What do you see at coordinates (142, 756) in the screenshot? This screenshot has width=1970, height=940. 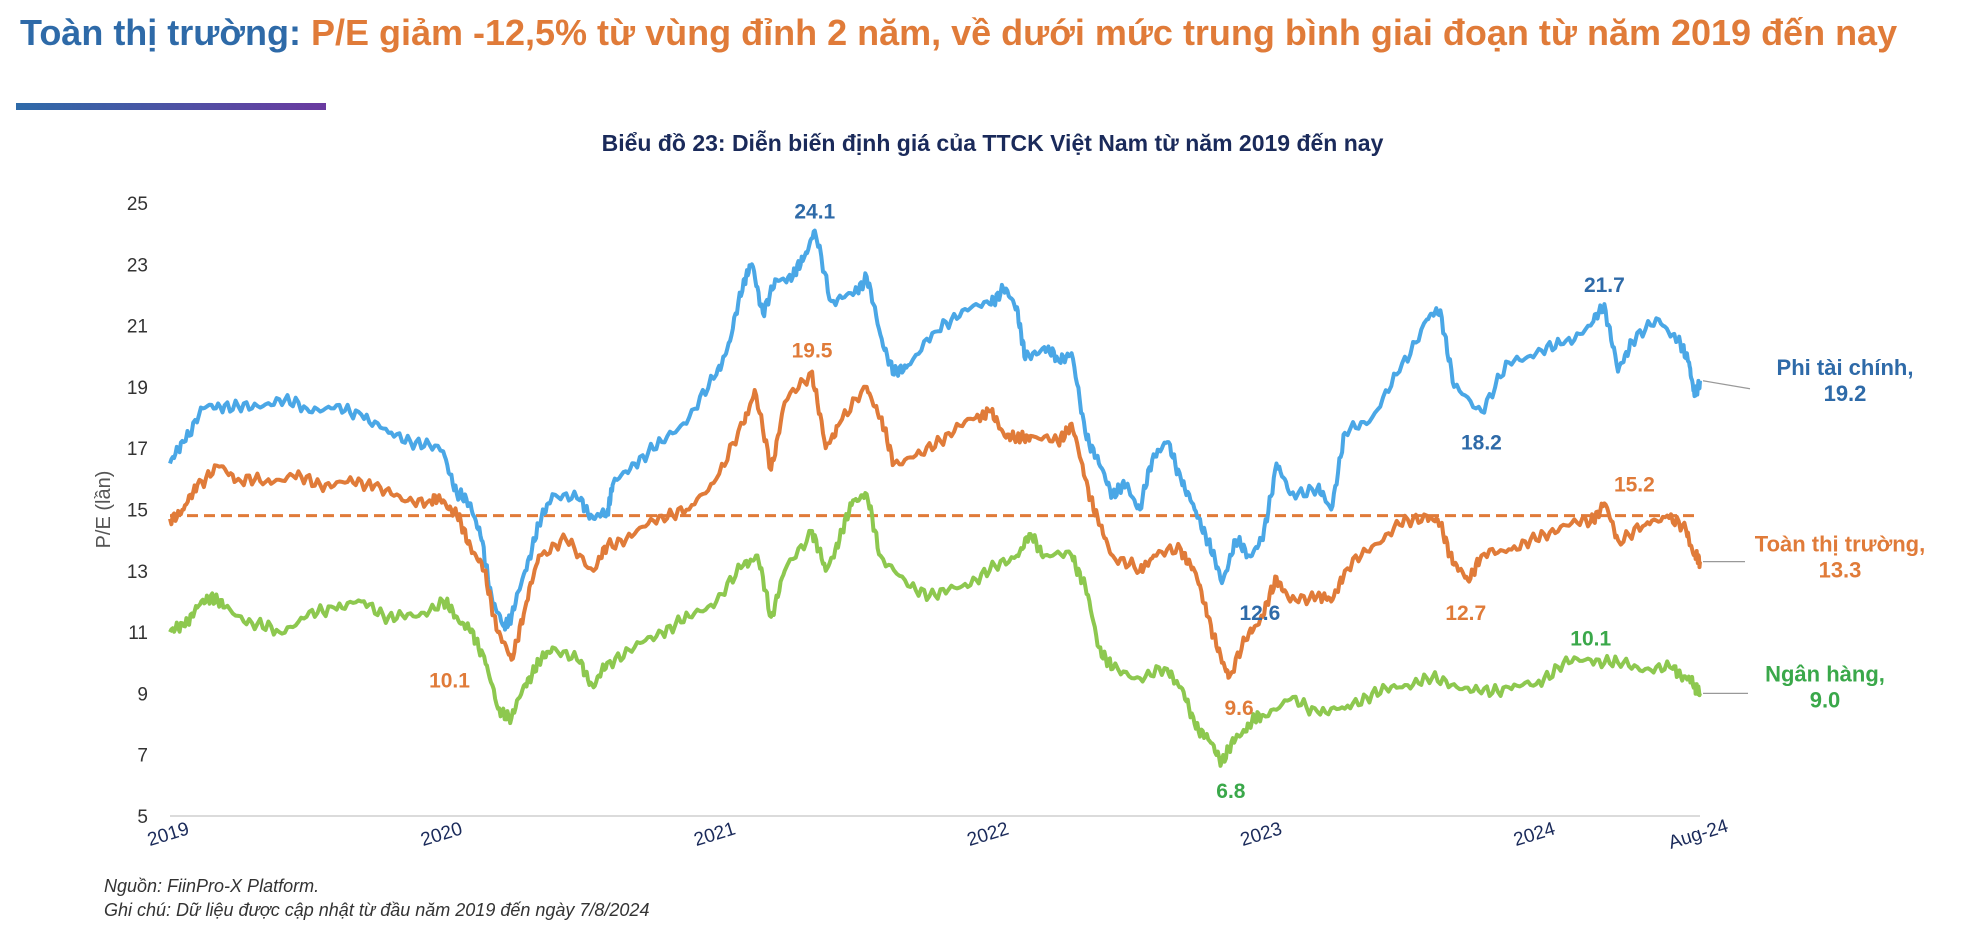 I see `y-tick-label: 7` at bounding box center [142, 756].